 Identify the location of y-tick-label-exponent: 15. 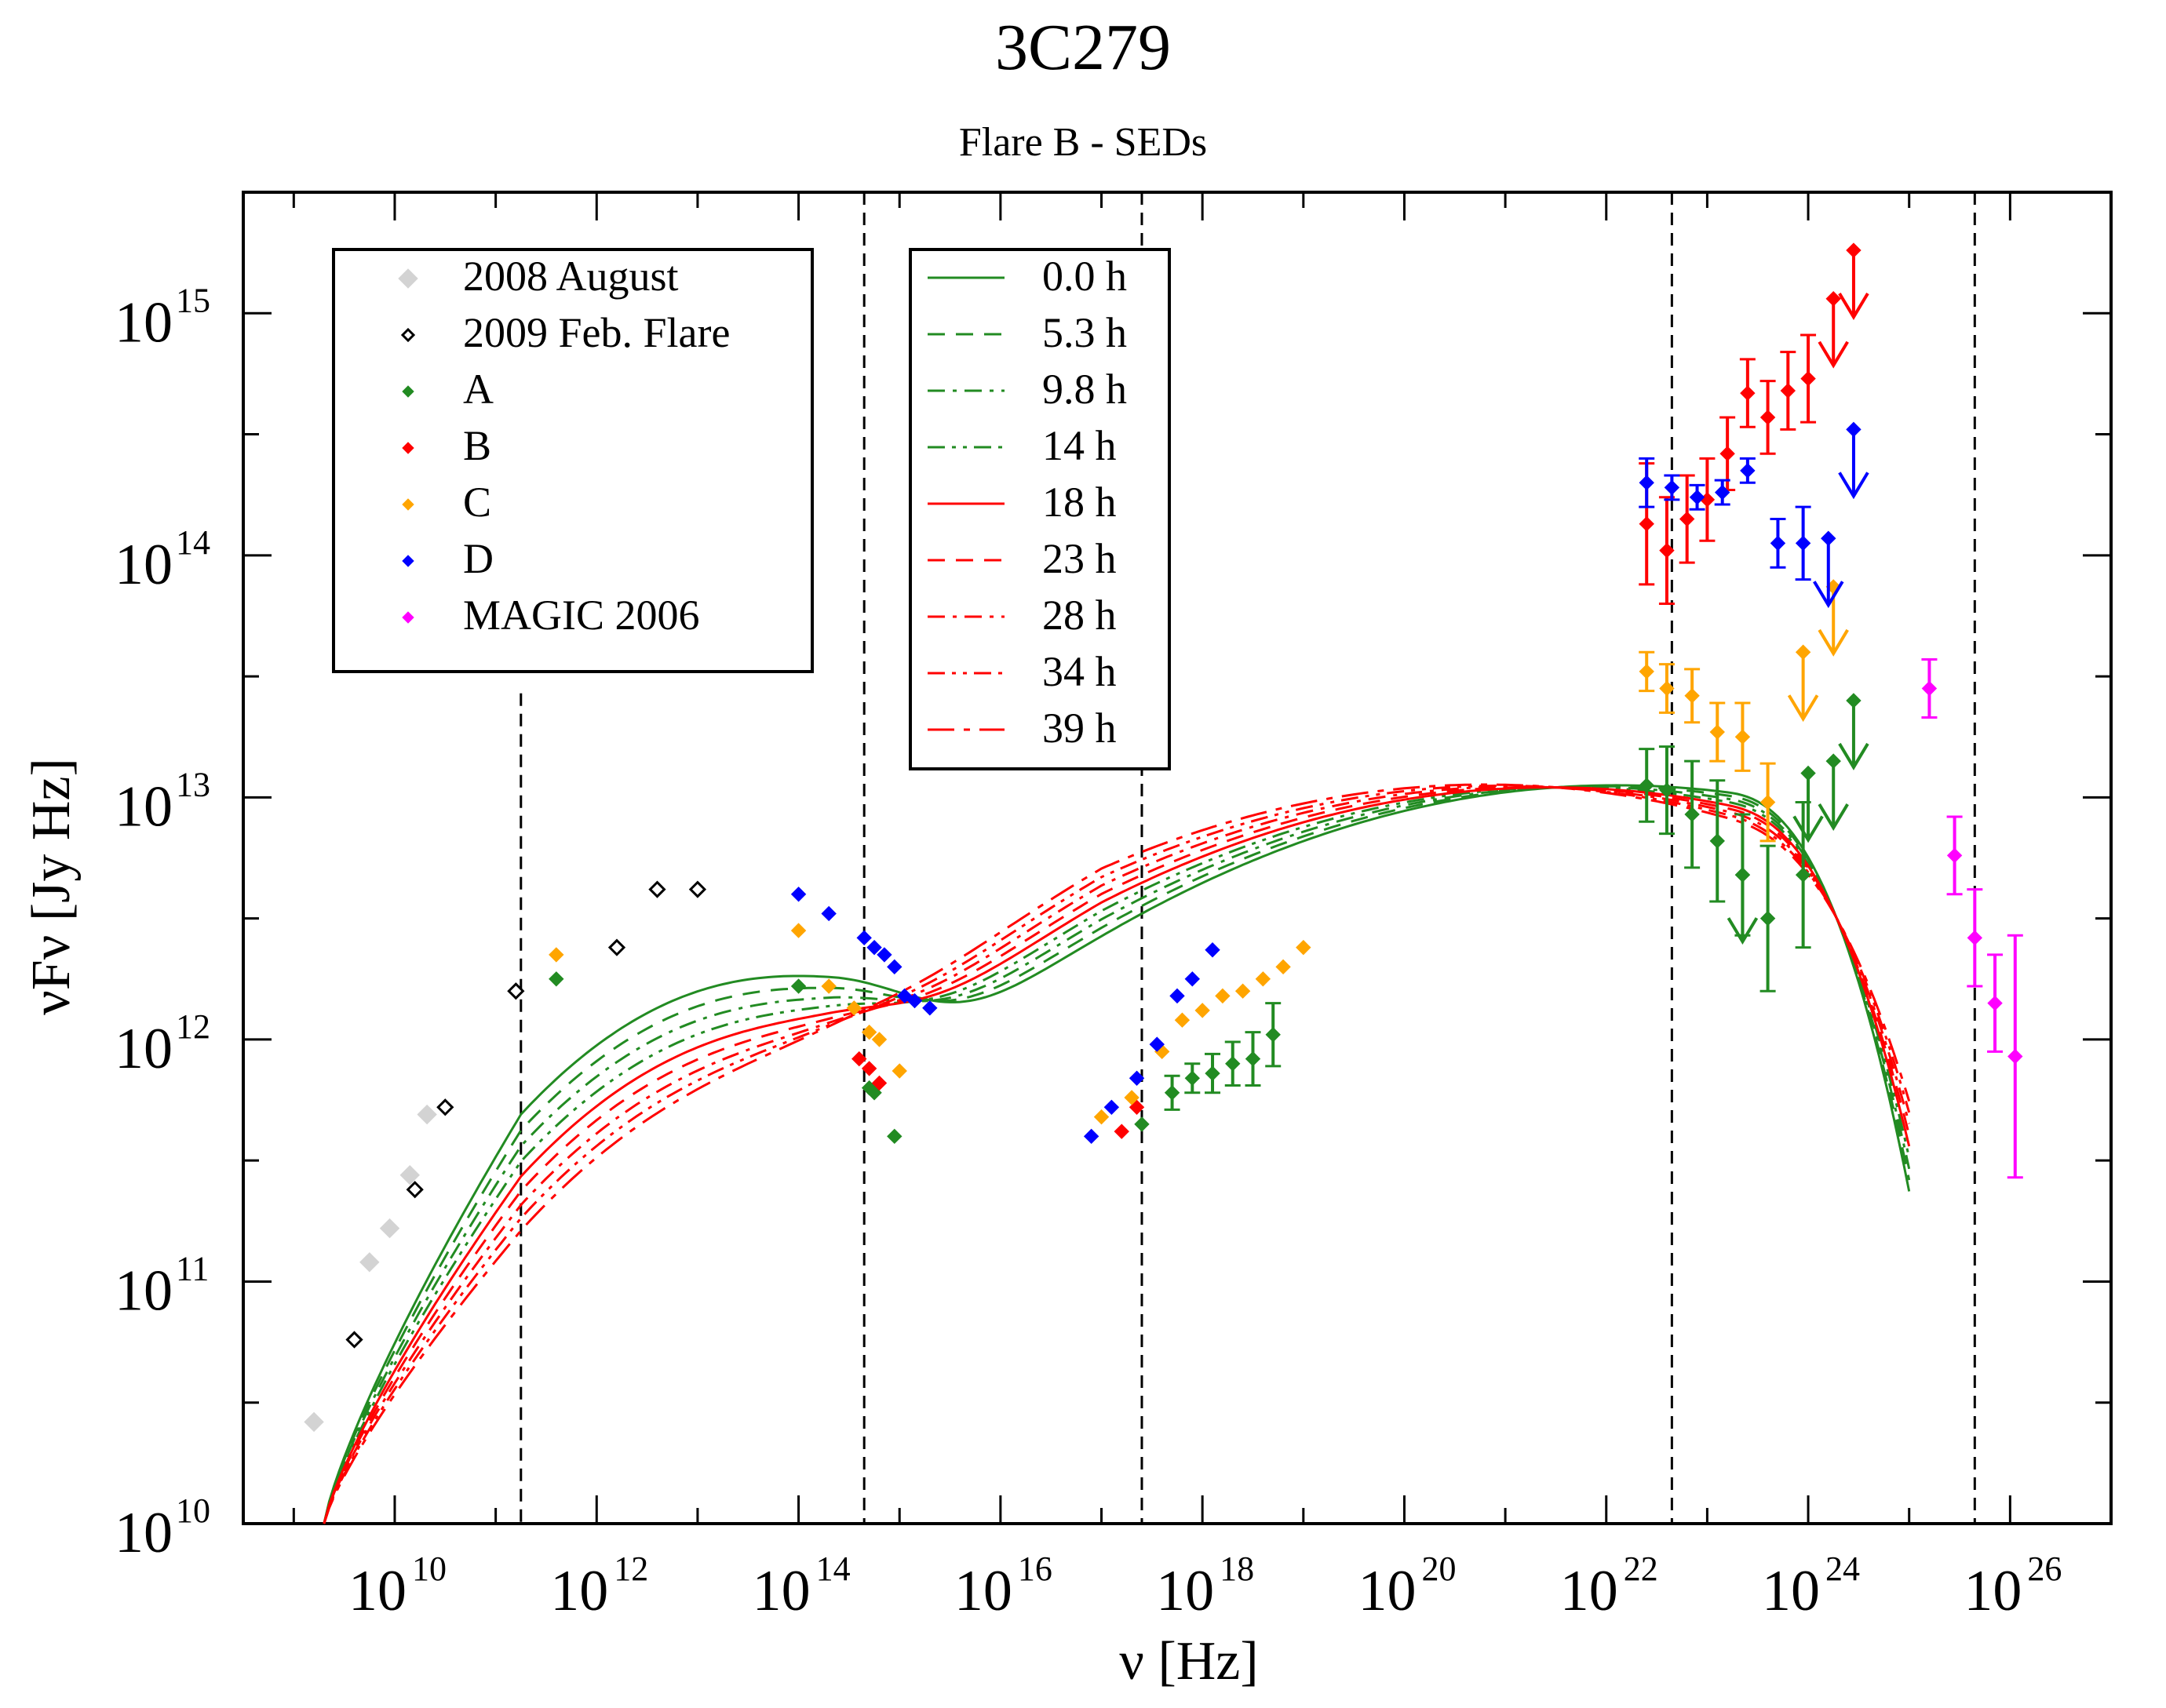
(193, 300).